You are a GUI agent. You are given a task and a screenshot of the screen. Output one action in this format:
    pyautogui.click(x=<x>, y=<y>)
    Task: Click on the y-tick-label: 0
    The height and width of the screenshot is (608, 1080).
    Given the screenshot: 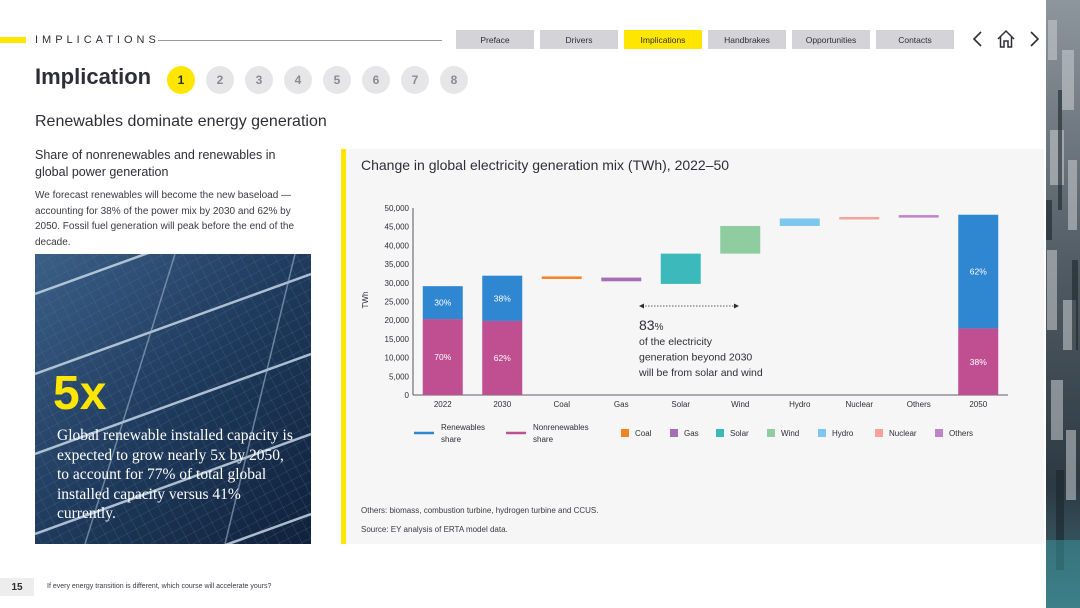 What is the action you would take?
    pyautogui.click(x=407, y=395)
    